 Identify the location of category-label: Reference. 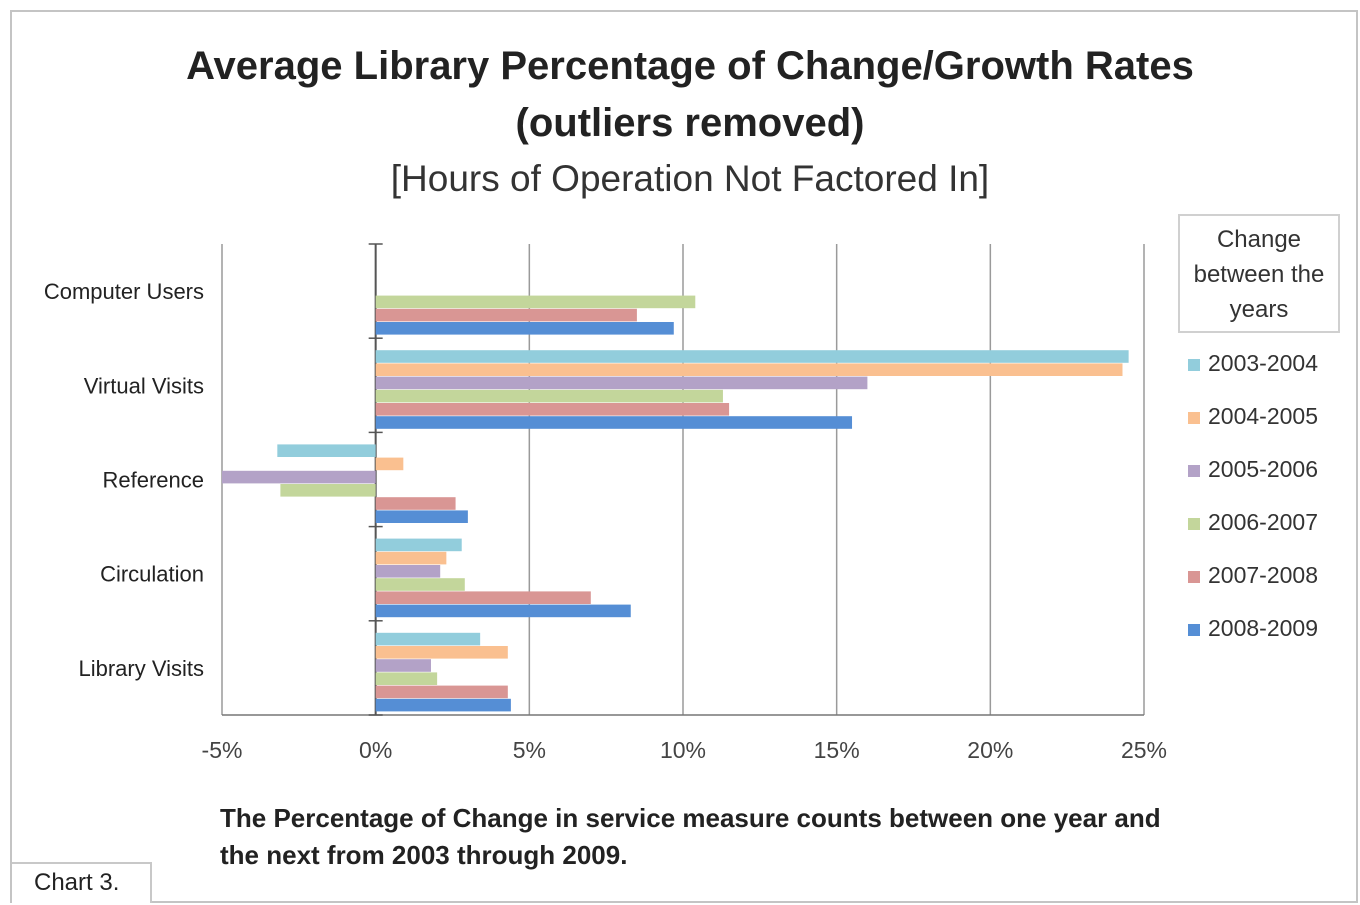
(153, 480).